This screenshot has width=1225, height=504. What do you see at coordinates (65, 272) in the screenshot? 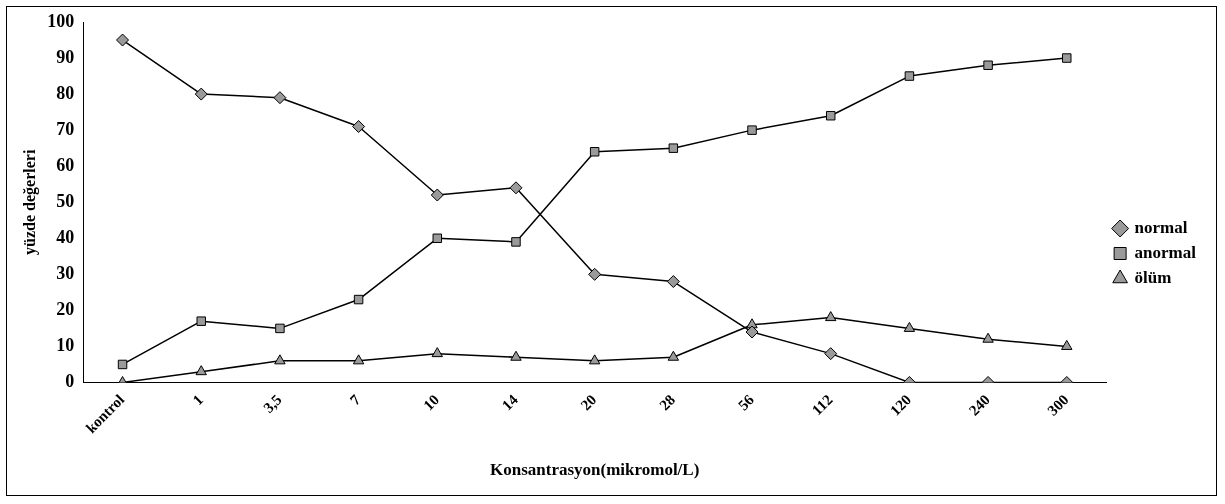
I see `y-tick-label: 30` at bounding box center [65, 272].